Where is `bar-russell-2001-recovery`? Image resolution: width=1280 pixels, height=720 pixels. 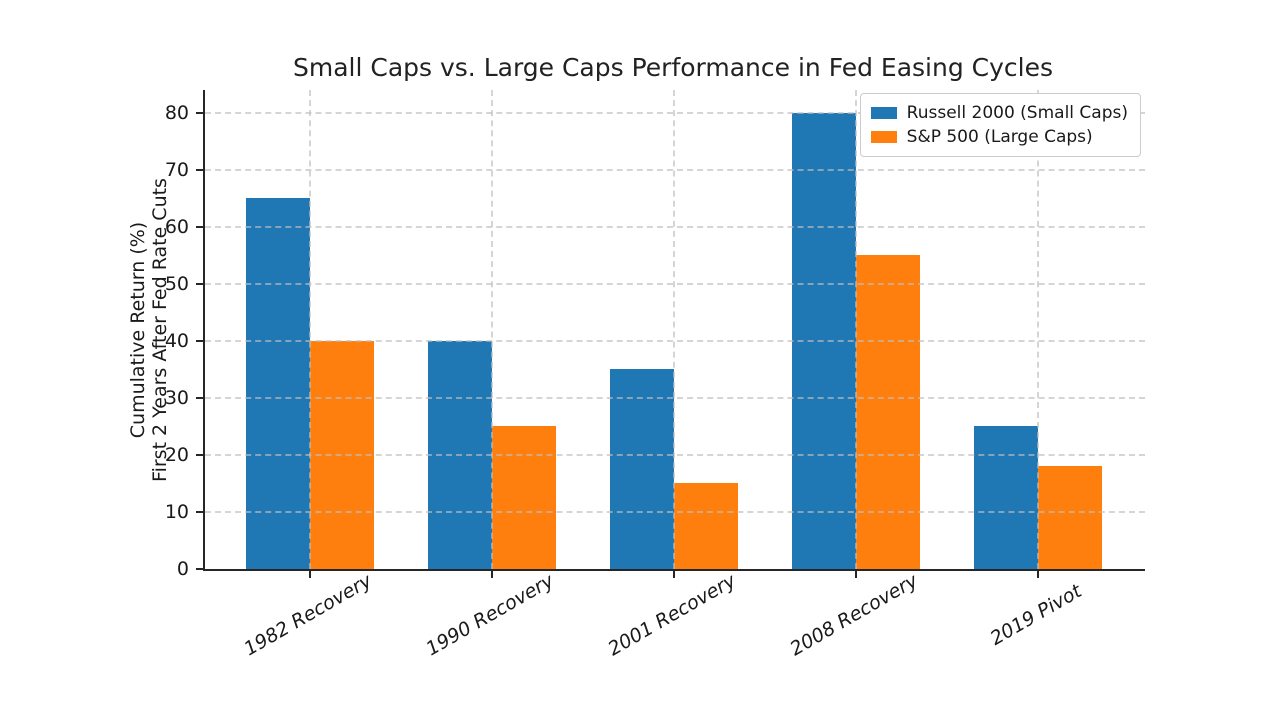
bar-russell-2001-recovery is located at coordinates (642, 469).